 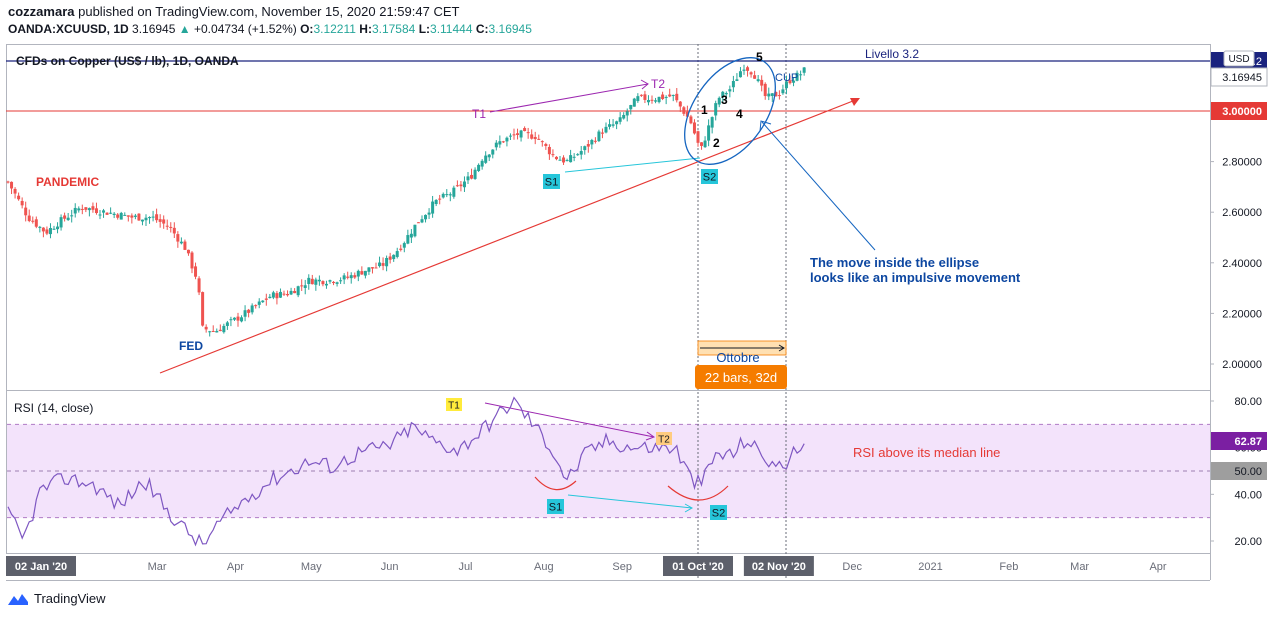 What do you see at coordinates (365, 29) in the screenshot?
I see `high-label: H:` at bounding box center [365, 29].